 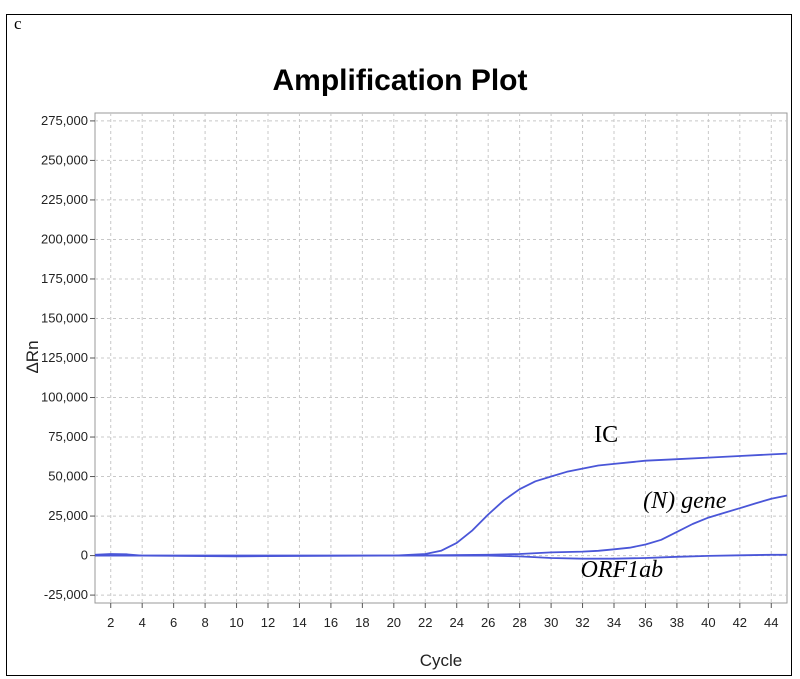 What do you see at coordinates (64, 159) in the screenshot?
I see `y-tick-label: 250,000` at bounding box center [64, 159].